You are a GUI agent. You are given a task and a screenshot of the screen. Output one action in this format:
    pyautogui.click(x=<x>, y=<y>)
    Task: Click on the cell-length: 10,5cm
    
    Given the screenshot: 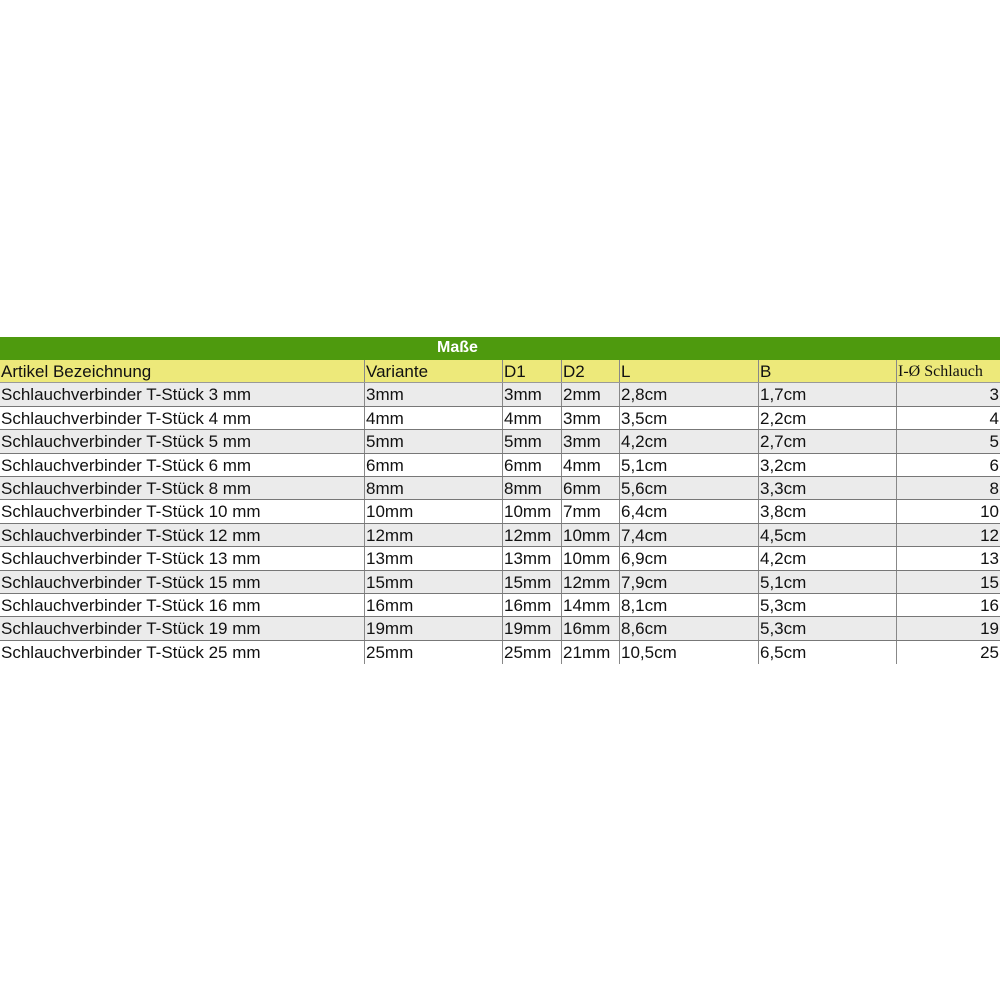 What is the action you would take?
    pyautogui.click(x=689, y=652)
    